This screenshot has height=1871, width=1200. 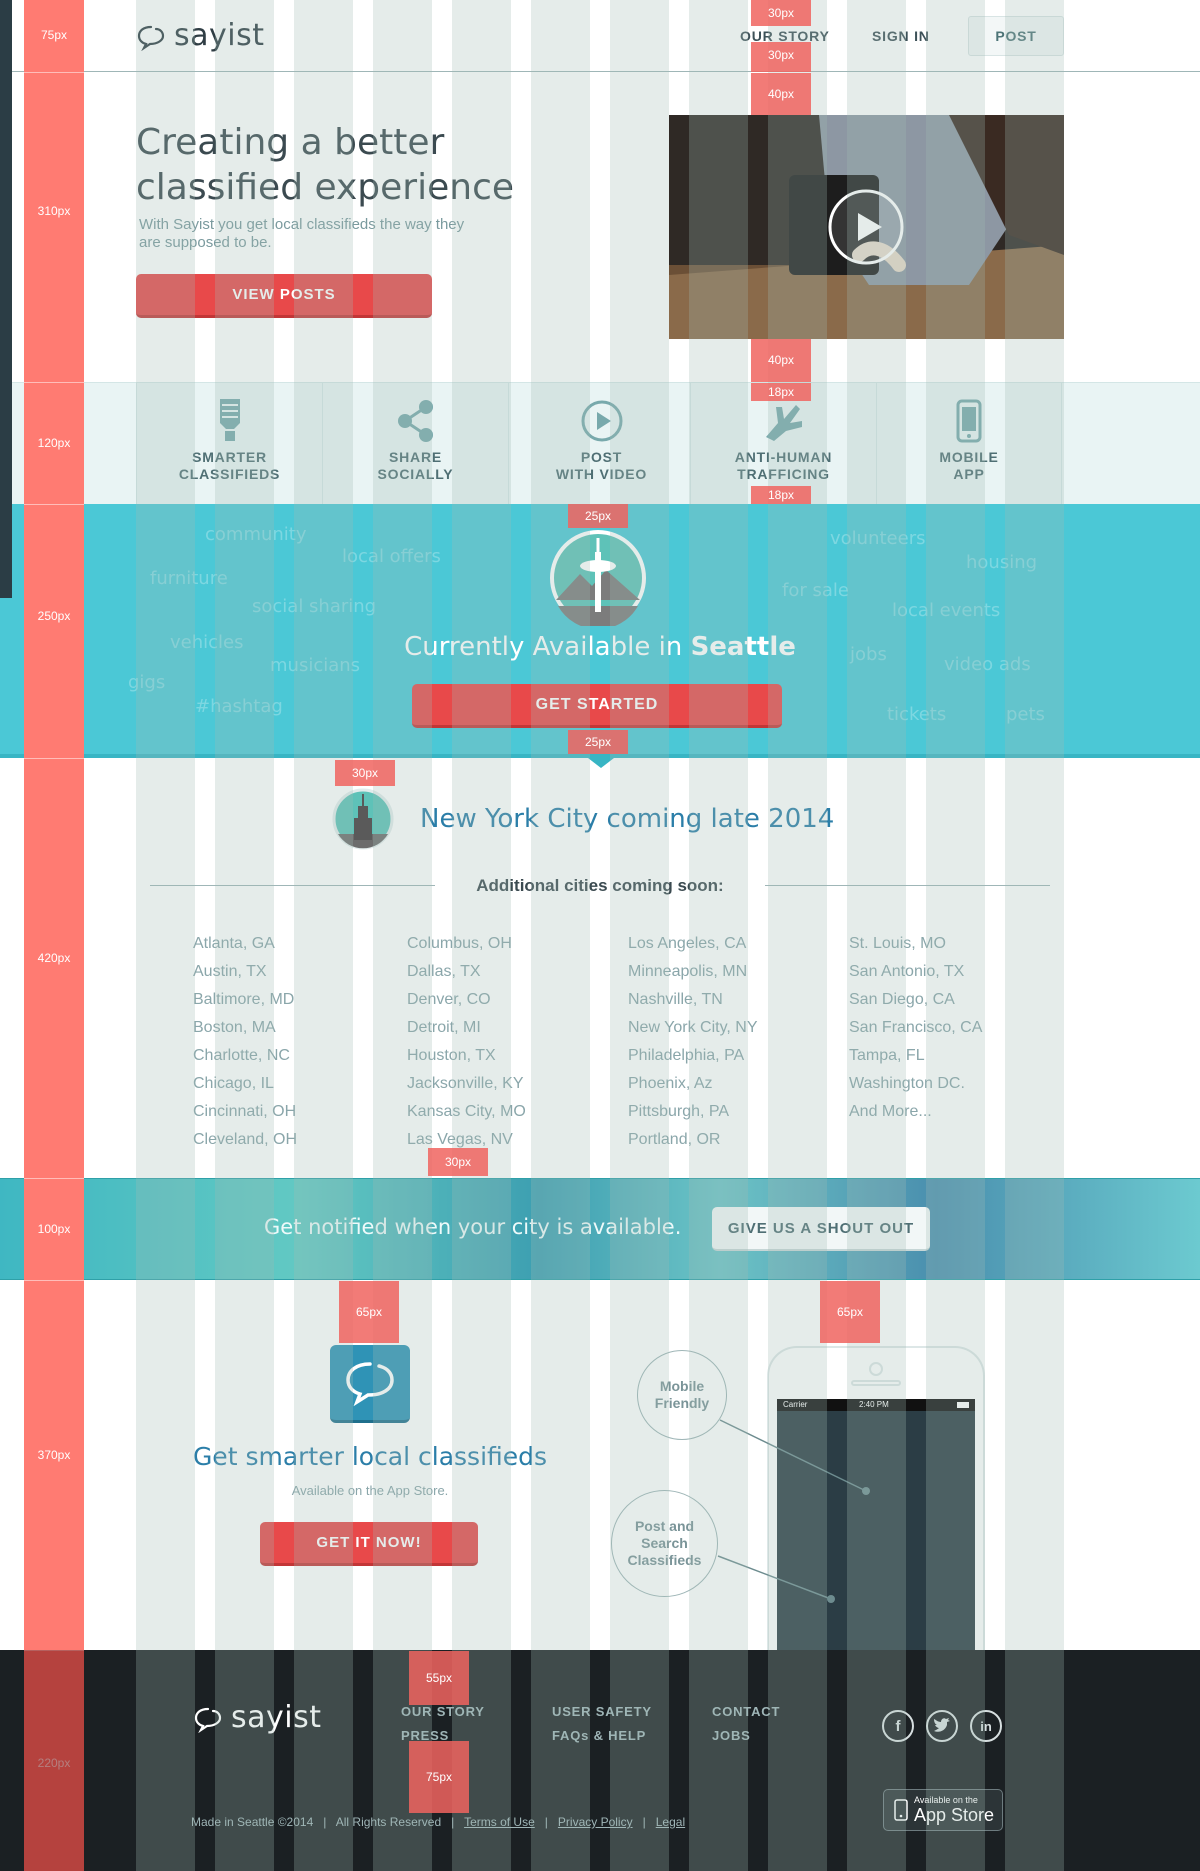 What do you see at coordinates (821, 1229) in the screenshot?
I see `shout-out-button: GIVE US A SHOUT OUT` at bounding box center [821, 1229].